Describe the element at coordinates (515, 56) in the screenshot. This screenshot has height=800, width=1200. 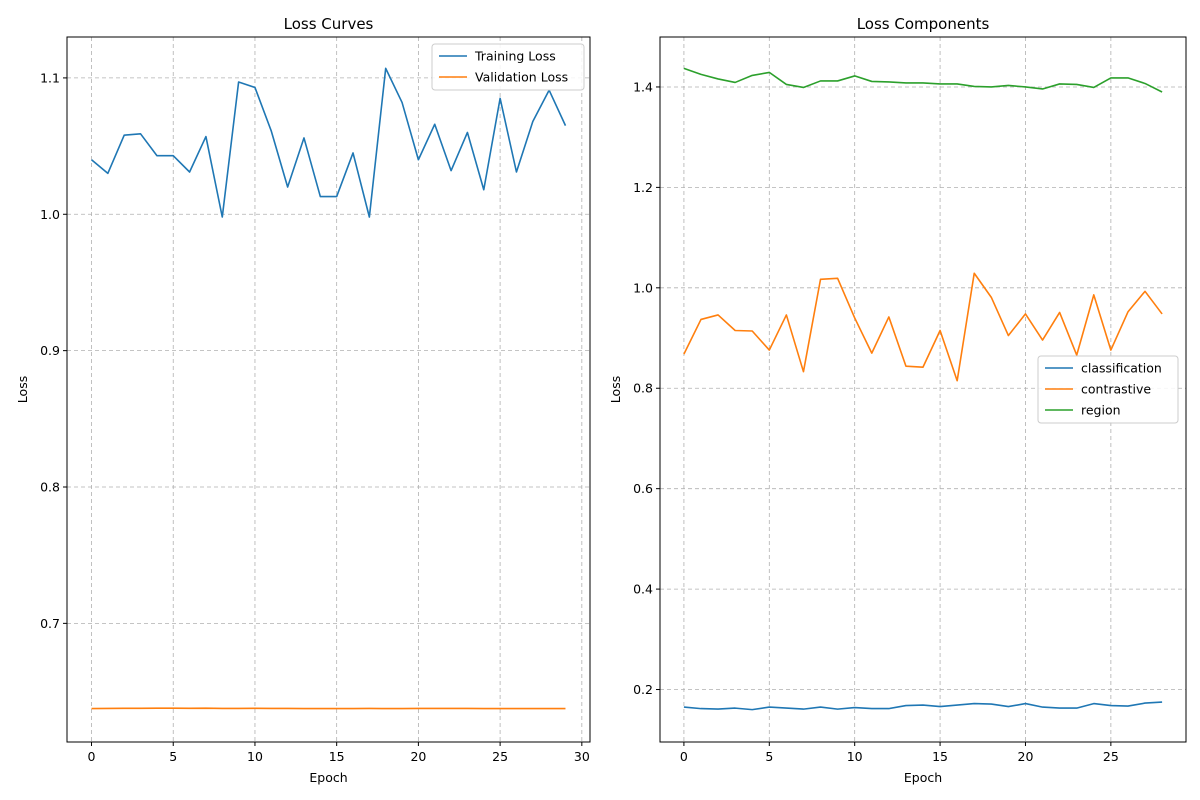
I see `legend-entry-label: Training Loss` at that location.